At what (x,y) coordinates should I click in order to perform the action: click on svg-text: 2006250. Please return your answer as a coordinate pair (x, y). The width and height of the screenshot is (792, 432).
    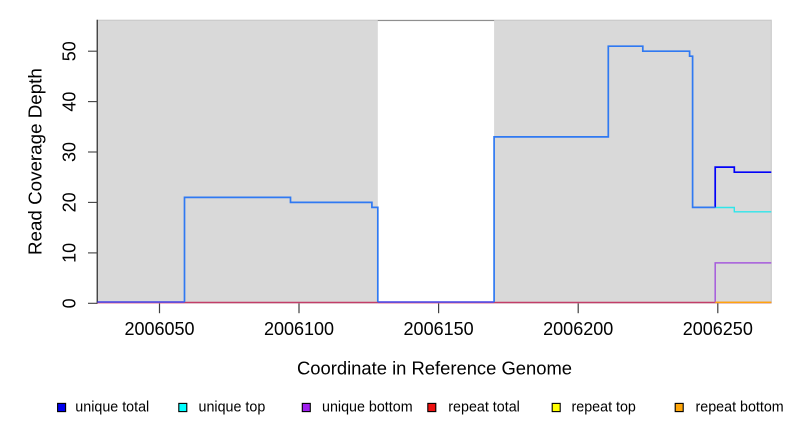
    Looking at the image, I should click on (718, 329).